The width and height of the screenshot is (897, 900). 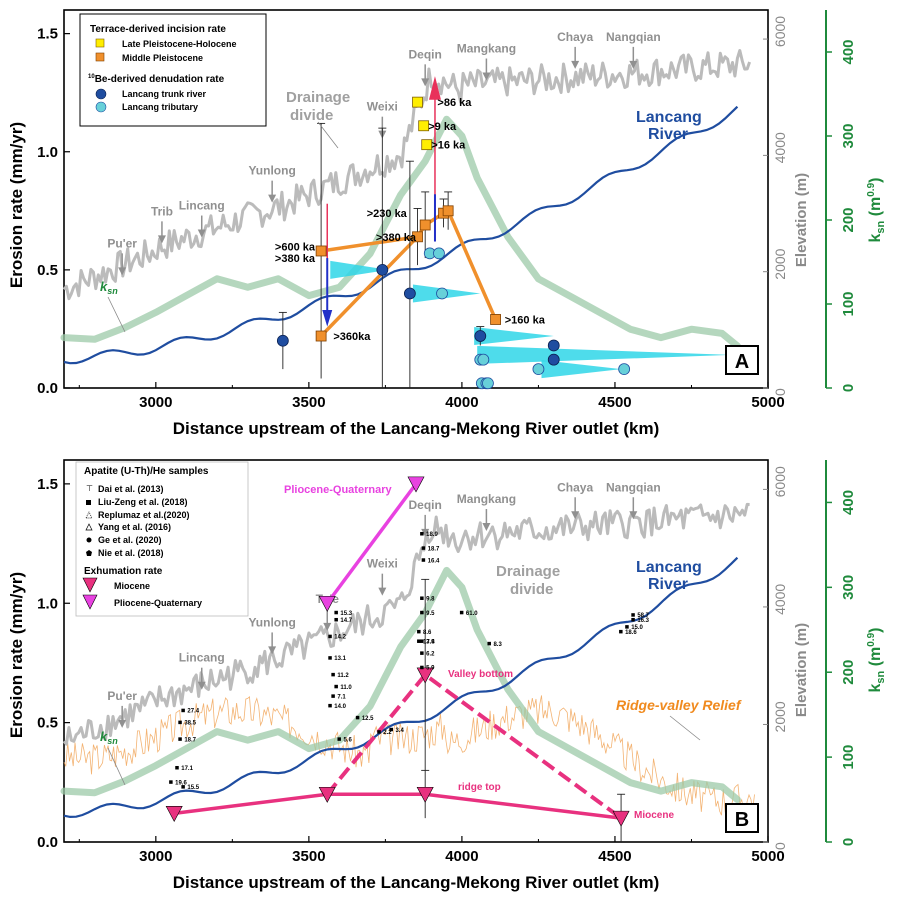 I want to click on place-label: Trib, so click(x=162, y=211).